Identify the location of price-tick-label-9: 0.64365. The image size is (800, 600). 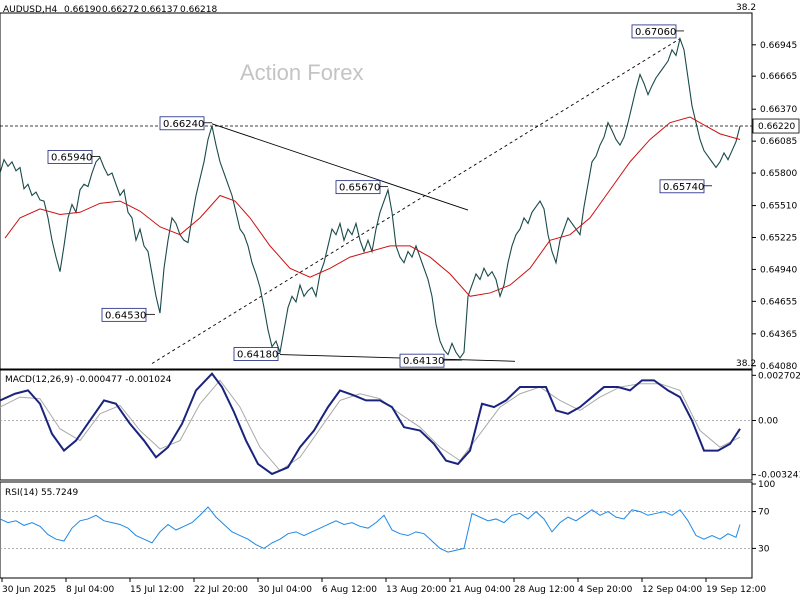
(778, 335).